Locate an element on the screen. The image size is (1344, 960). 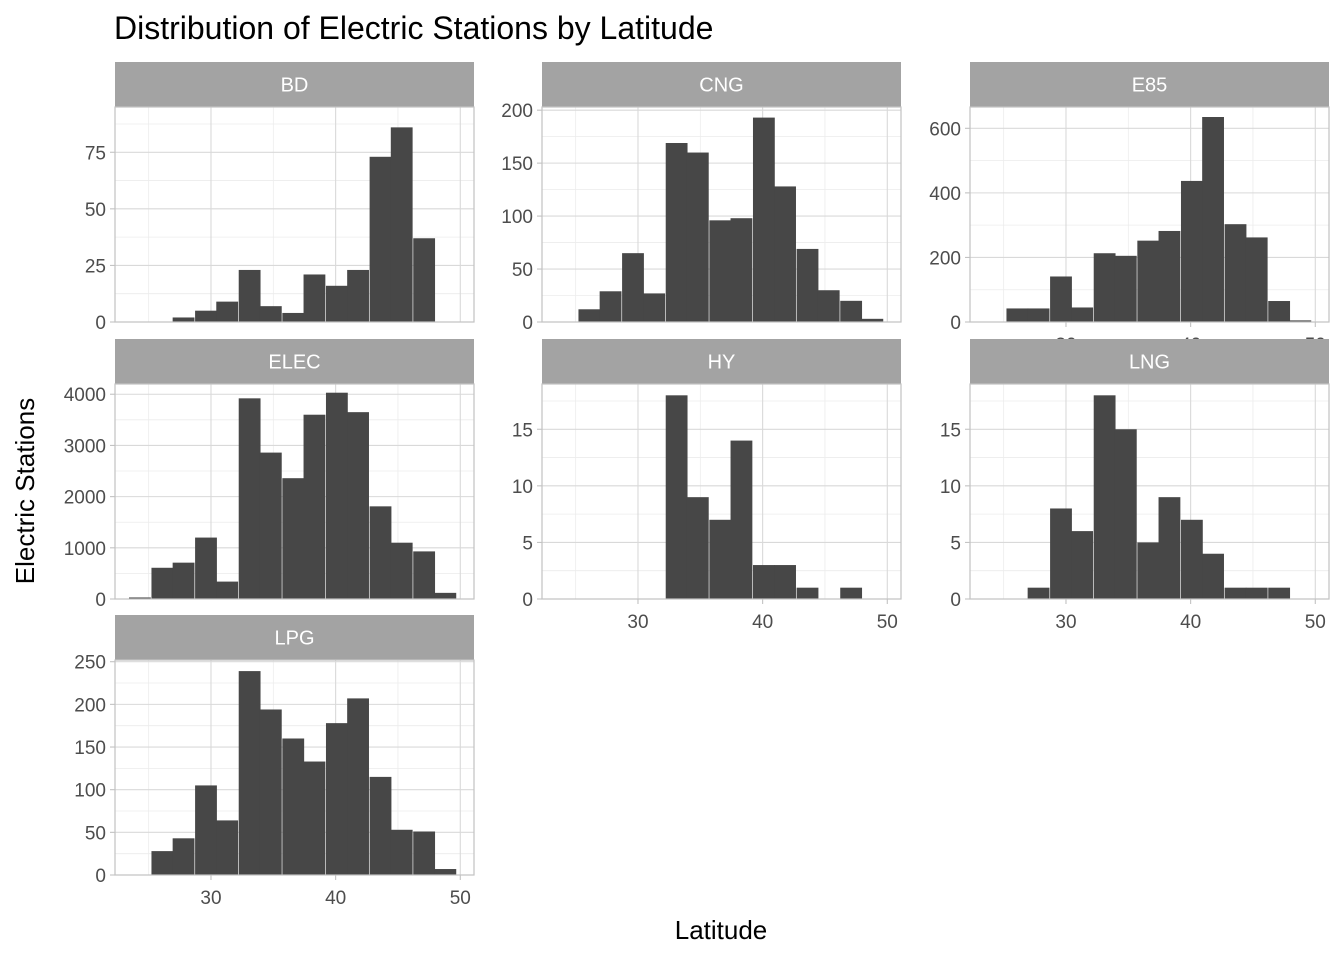
facet-strip-lpg is located at coordinates (294, 637).